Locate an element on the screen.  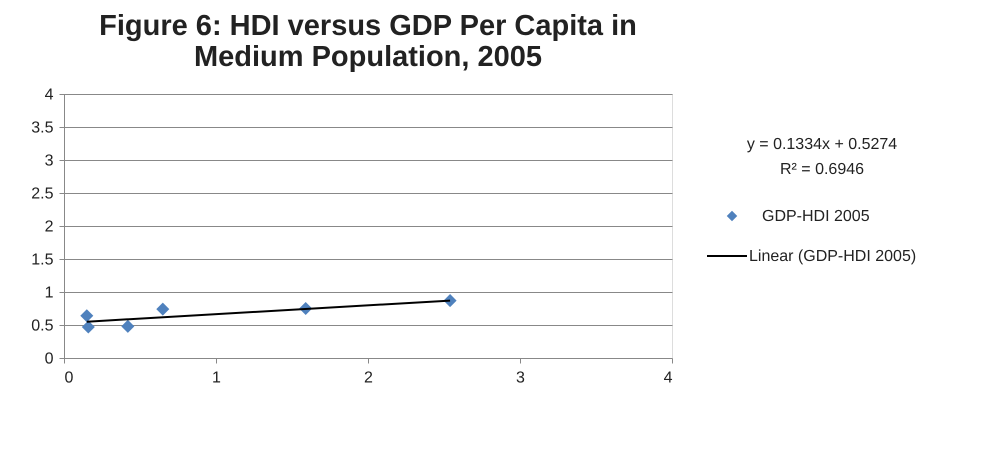
text: Medium Population, 2005 is located at coordinates (368, 57).